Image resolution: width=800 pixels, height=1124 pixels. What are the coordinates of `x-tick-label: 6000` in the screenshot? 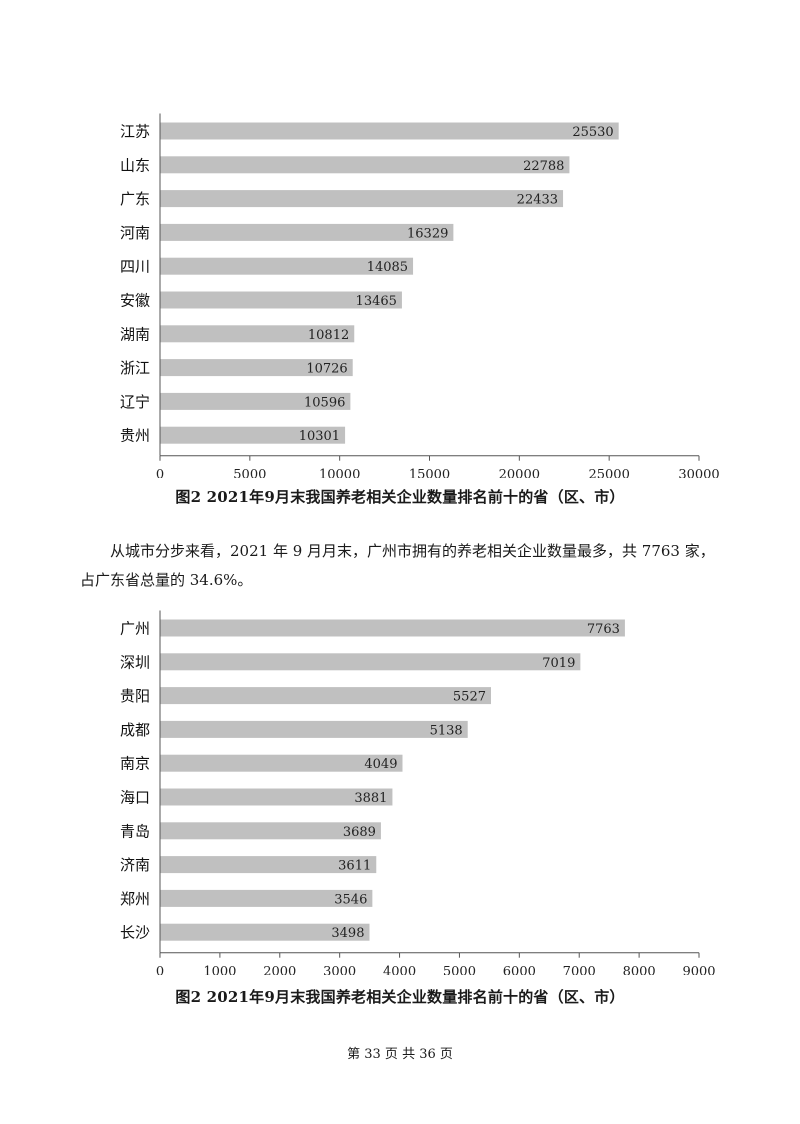 It's located at (519, 970).